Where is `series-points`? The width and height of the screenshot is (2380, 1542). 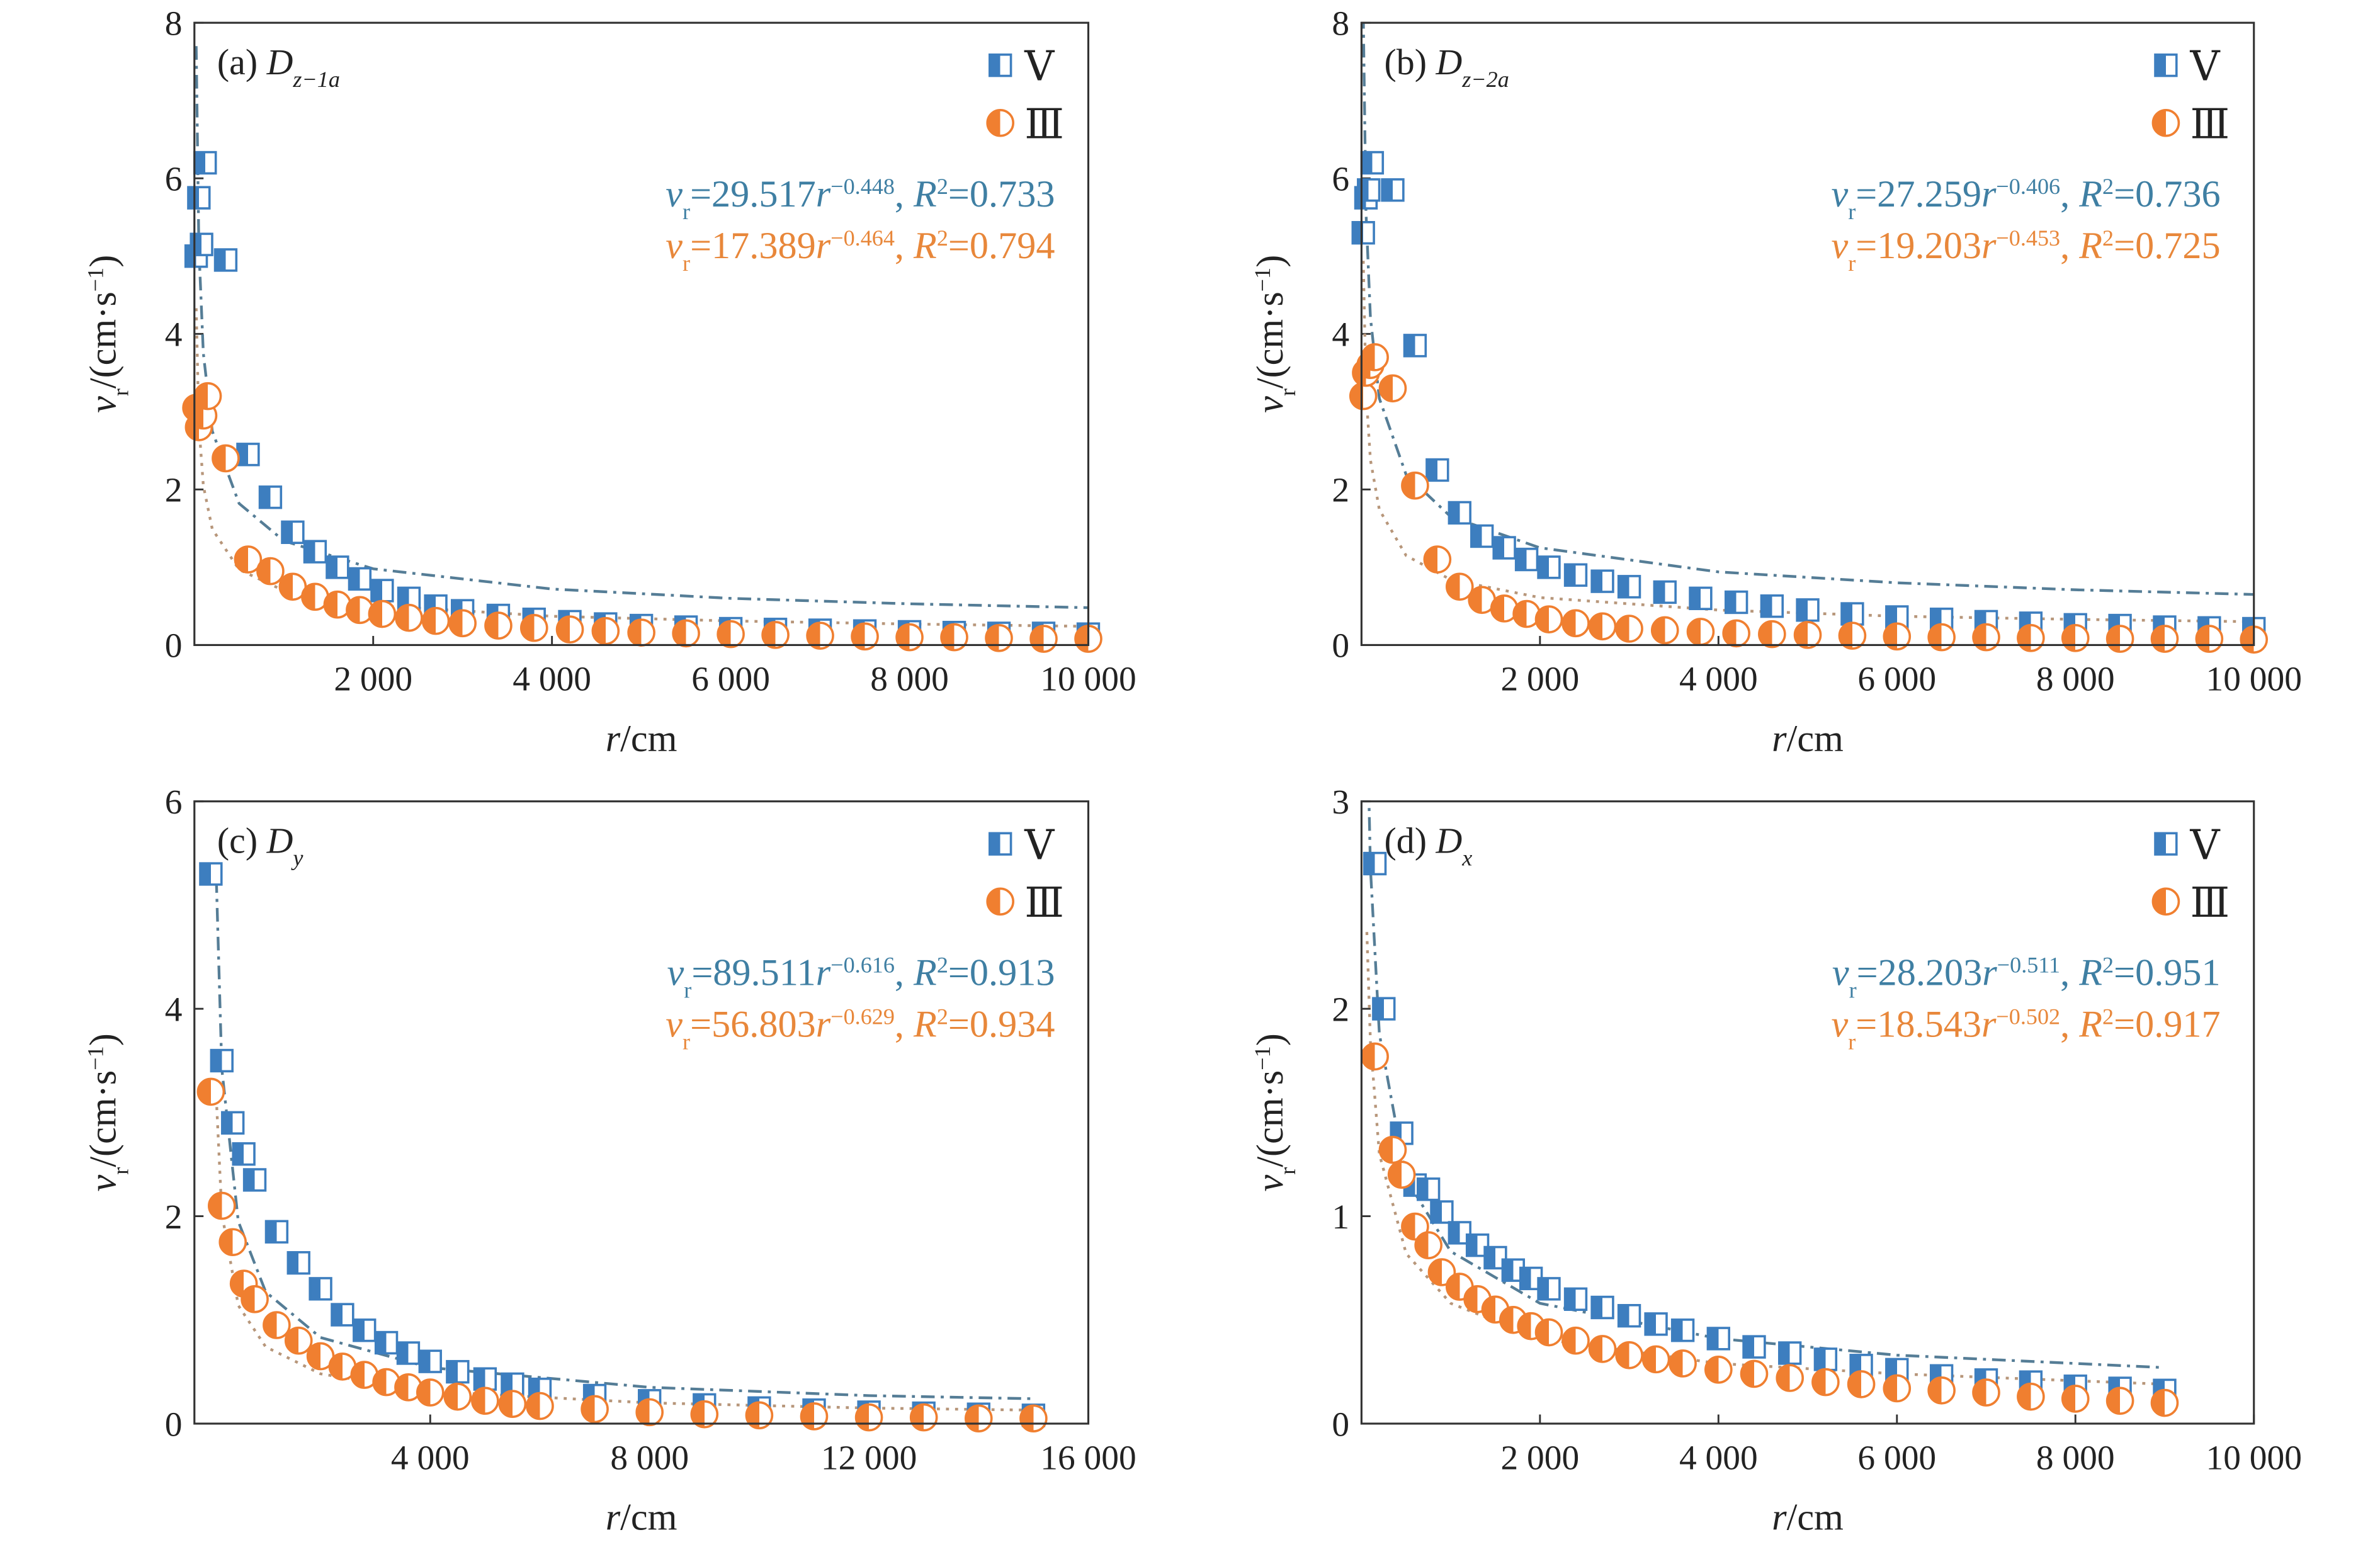 series-points is located at coordinates (1770, 1229).